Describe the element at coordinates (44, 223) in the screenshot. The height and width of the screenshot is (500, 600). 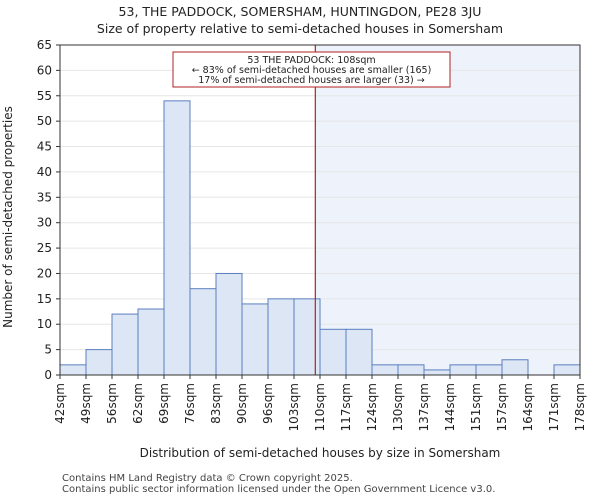
I see `y-tick-label: 30` at that location.